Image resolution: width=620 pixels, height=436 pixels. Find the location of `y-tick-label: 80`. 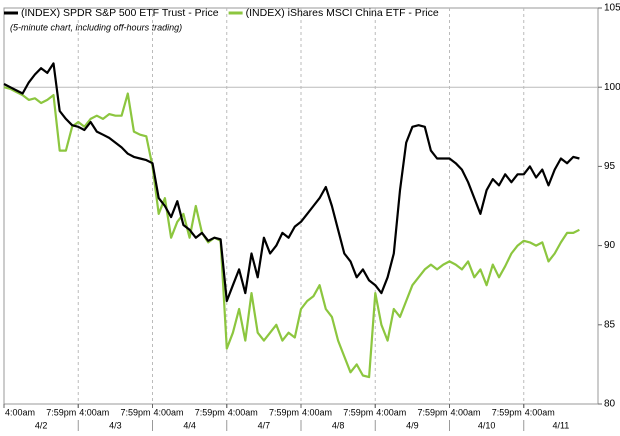

y-tick-label: 80 is located at coordinates (610, 404).